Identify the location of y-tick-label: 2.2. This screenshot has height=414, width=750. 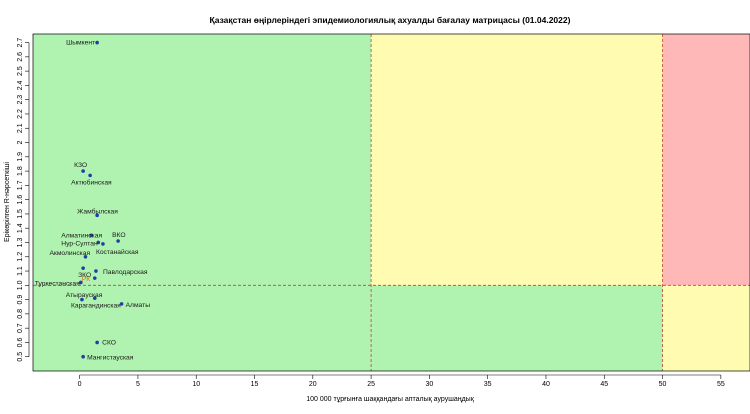
(20, 114).